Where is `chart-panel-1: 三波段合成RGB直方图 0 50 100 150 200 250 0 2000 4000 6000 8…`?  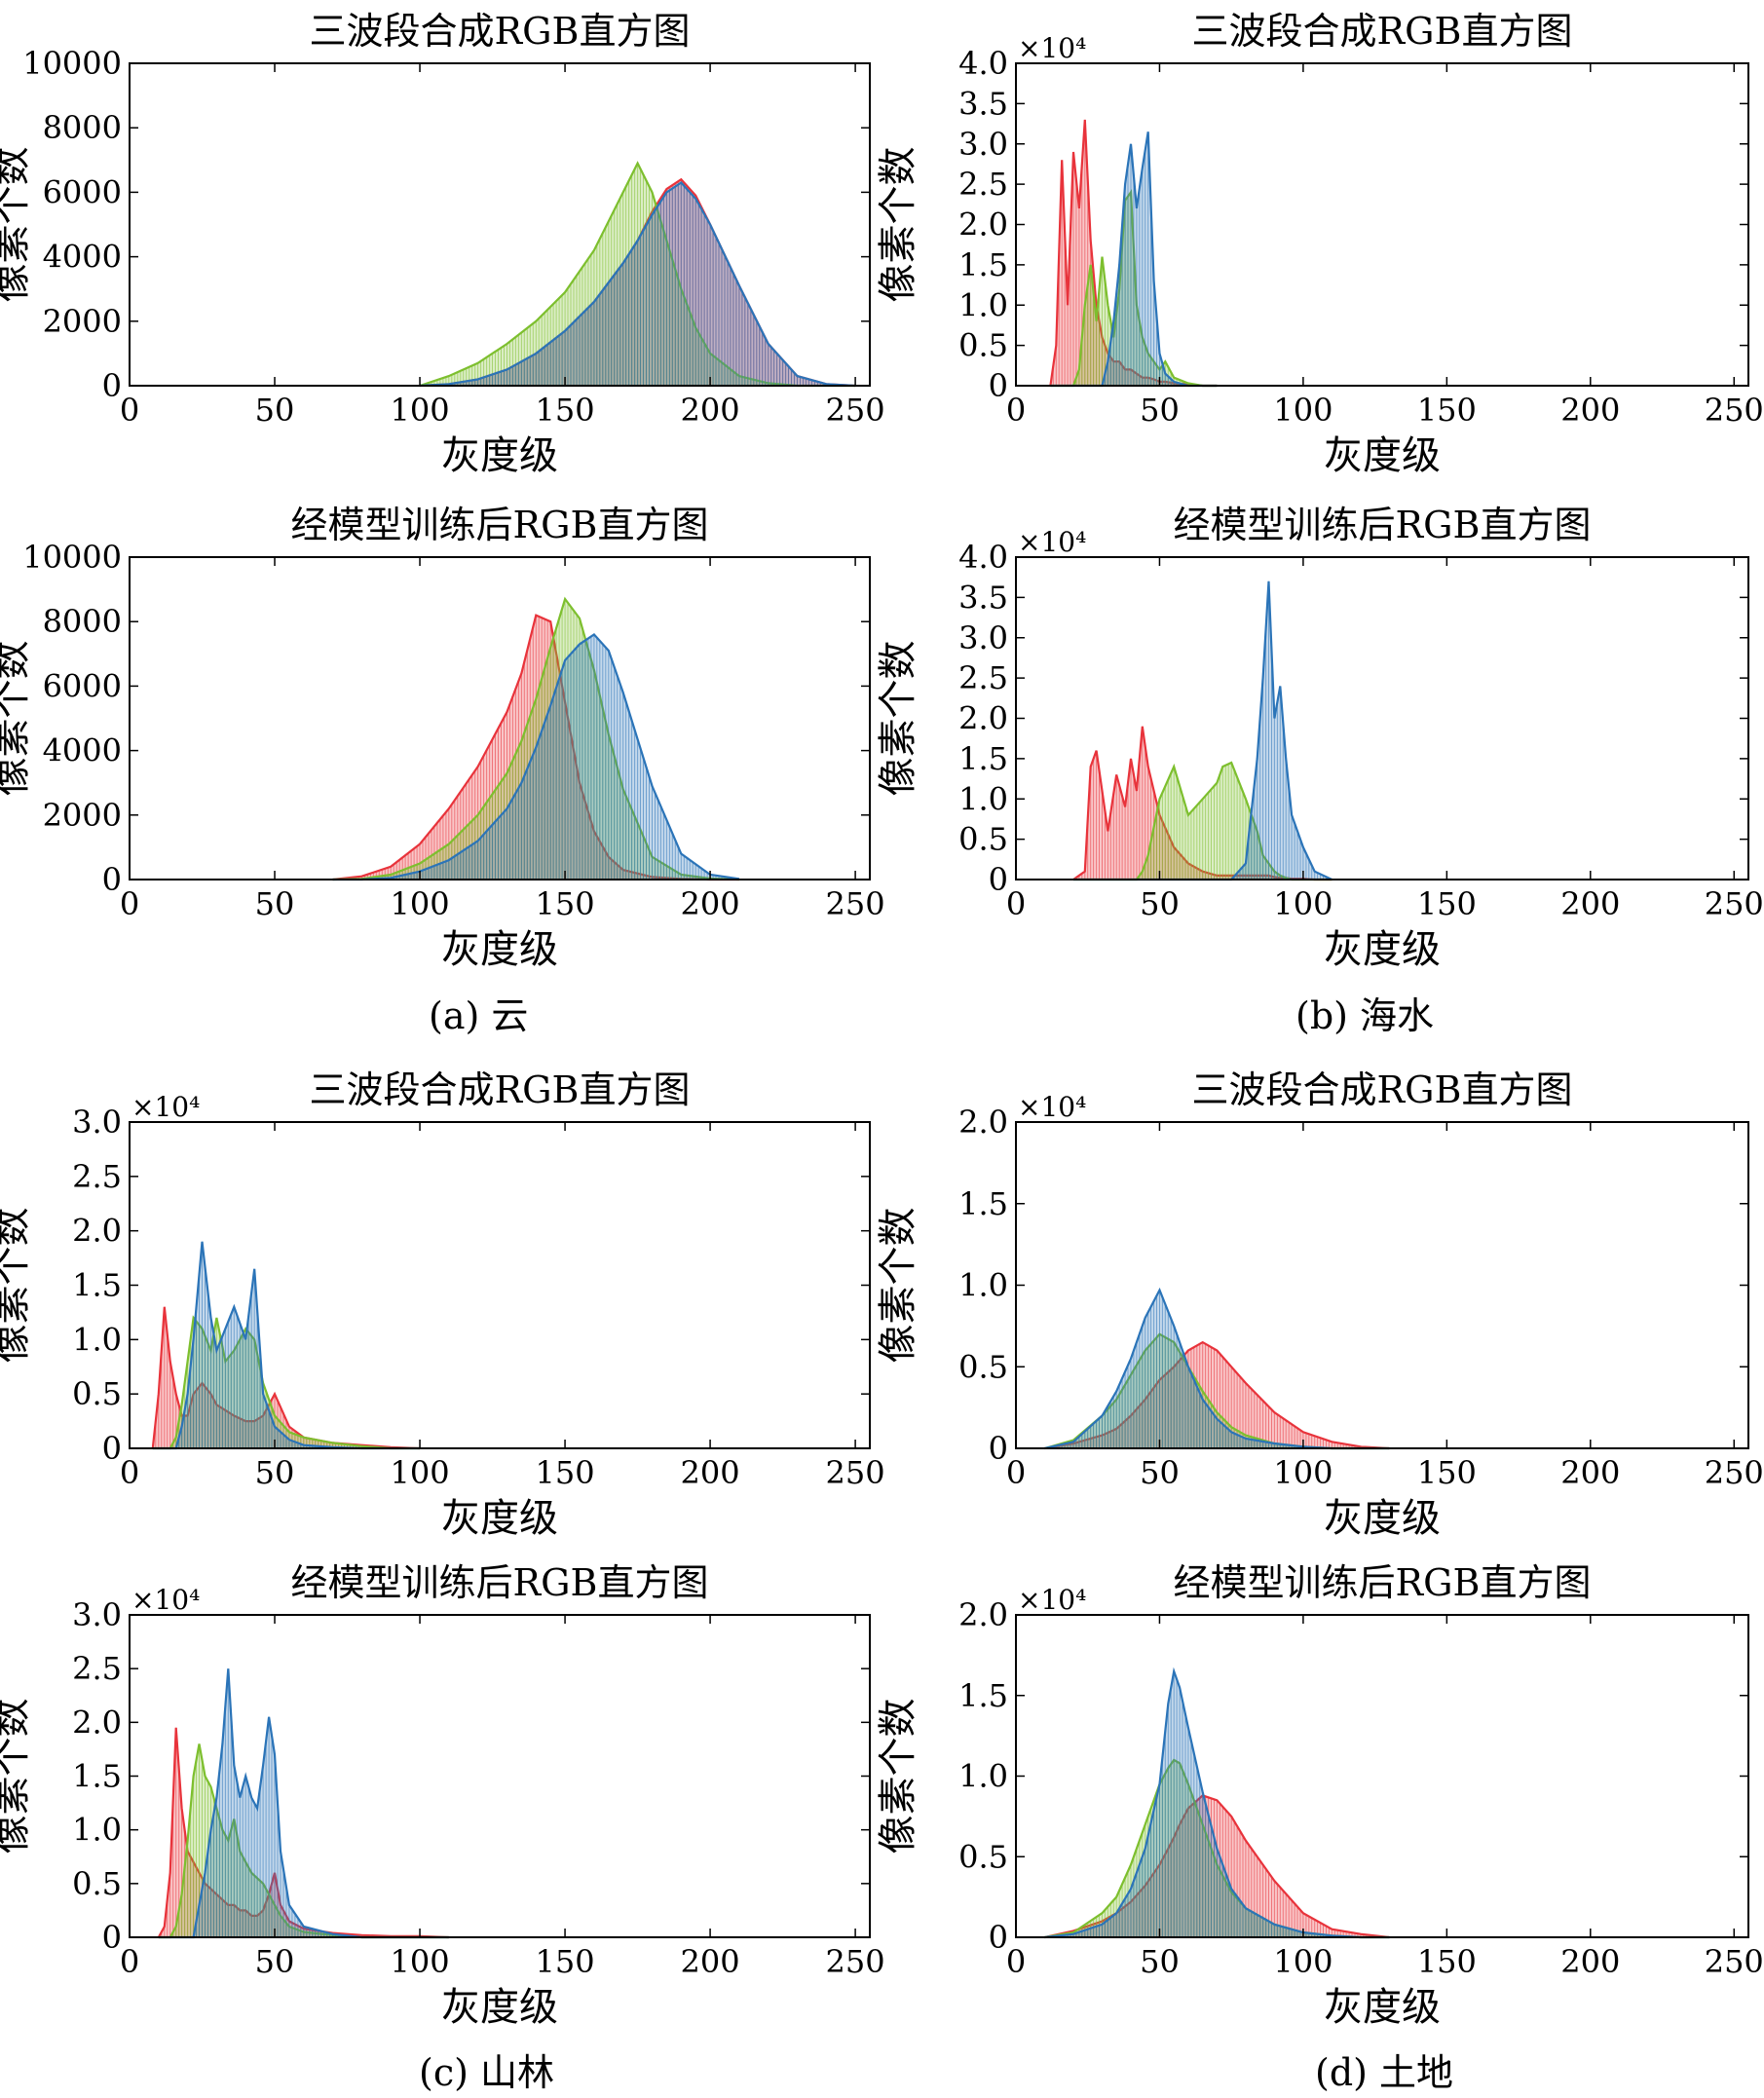 chart-panel-1: 三波段合成RGB直方图 0 50 100 150 200 250 0 2000 4000 6000 8… is located at coordinates (442, 244).